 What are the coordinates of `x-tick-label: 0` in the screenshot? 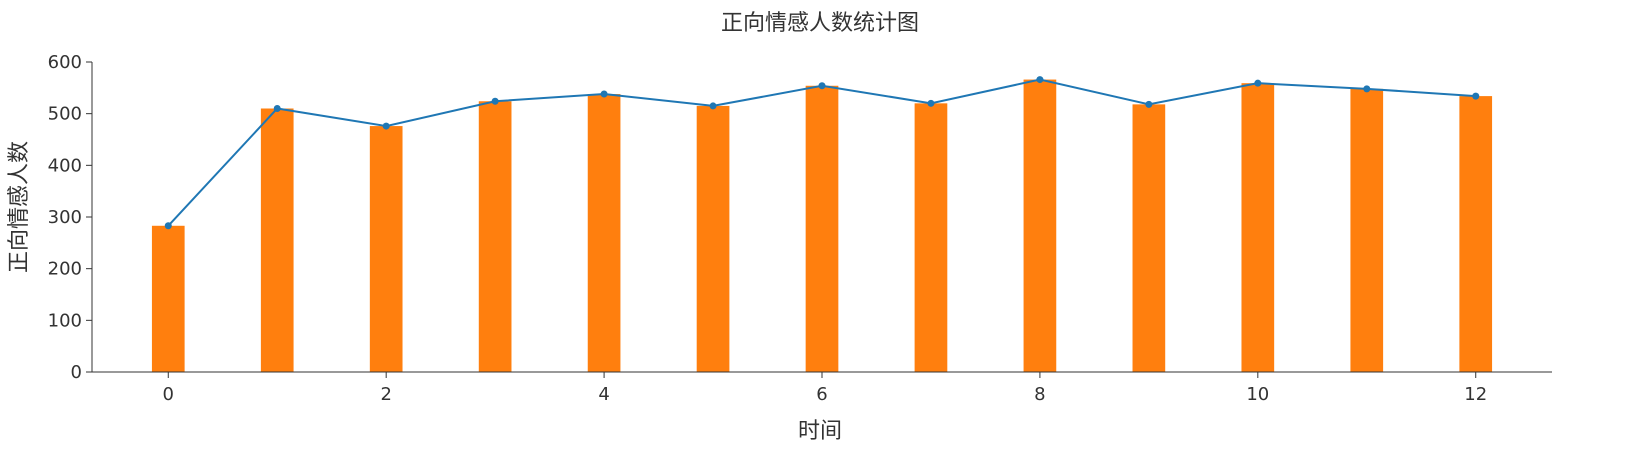 It's located at (168, 394).